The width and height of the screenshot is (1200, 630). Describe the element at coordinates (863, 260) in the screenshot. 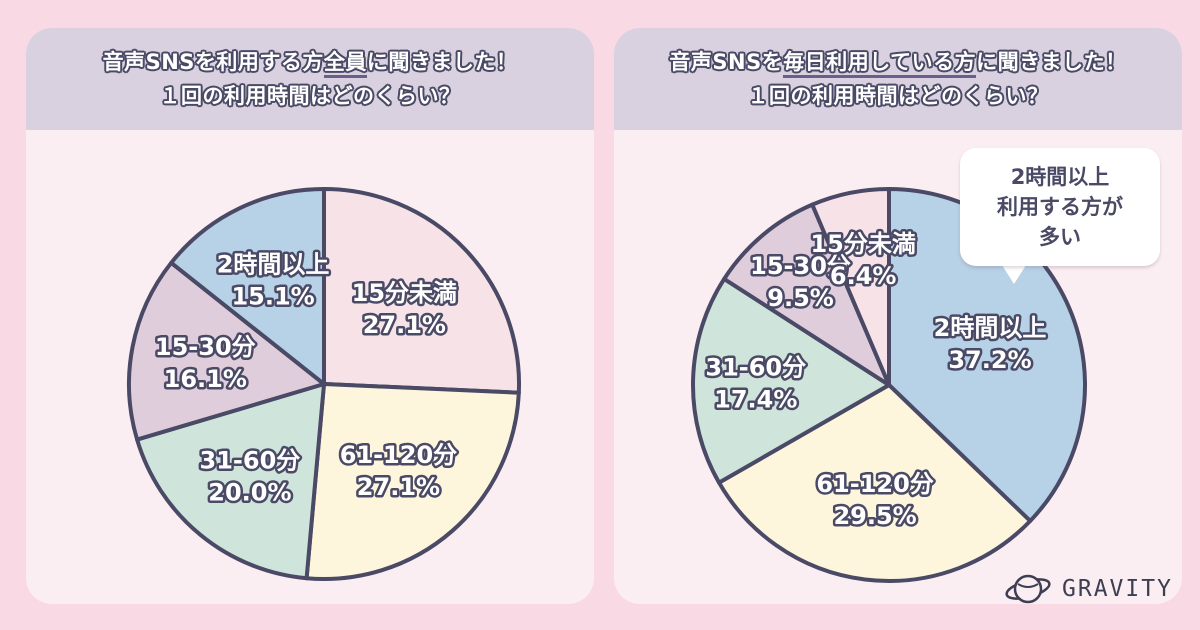

I see `slice-label-group: 15分未満 6.4%` at that location.